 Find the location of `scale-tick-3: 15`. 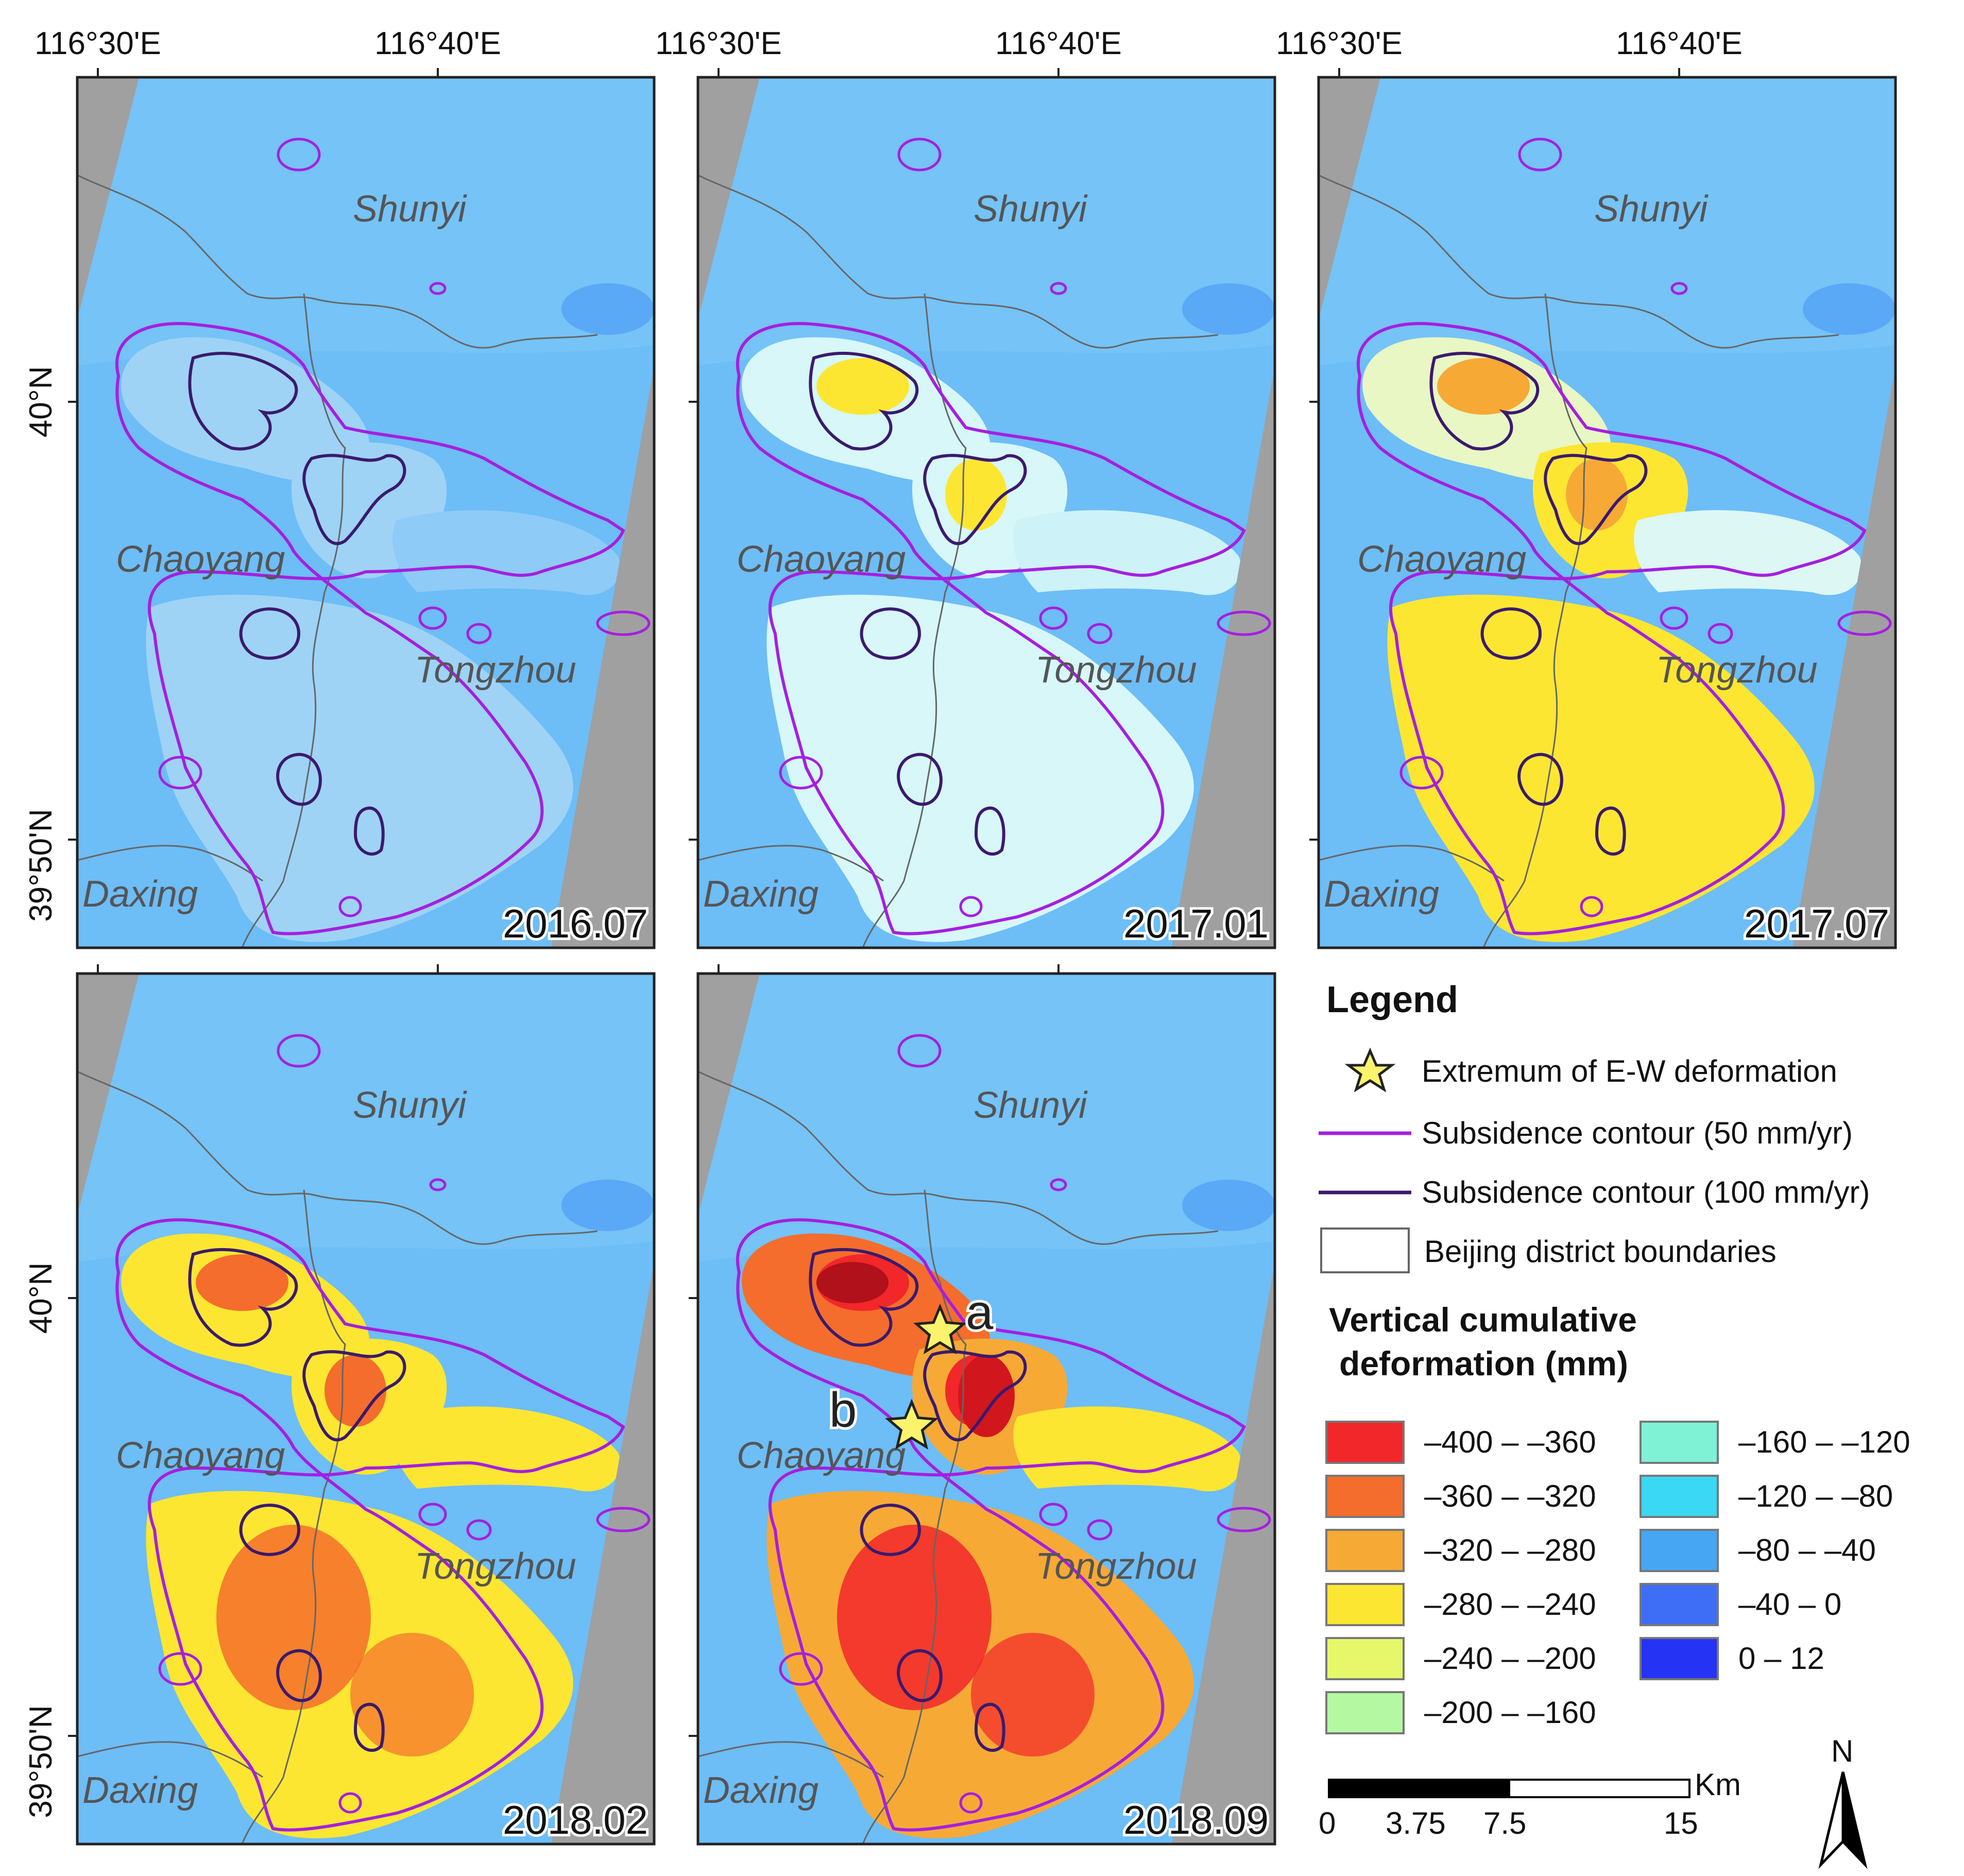

scale-tick-3: 15 is located at coordinates (1681, 1823).